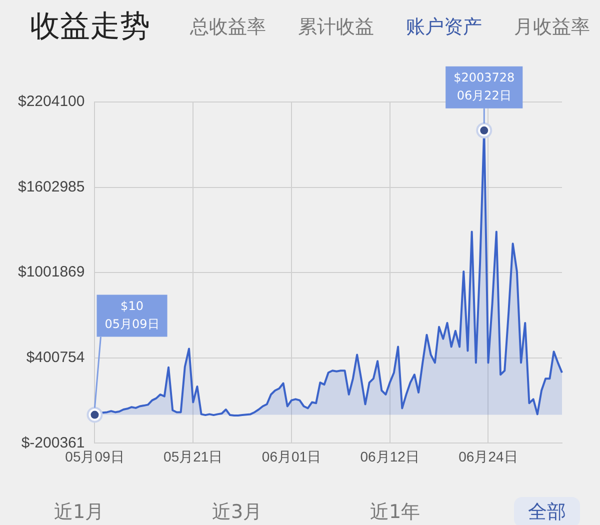 The height and width of the screenshot is (525, 600). Describe the element at coordinates (79, 512) in the screenshot. I see `text: 近1月` at that location.